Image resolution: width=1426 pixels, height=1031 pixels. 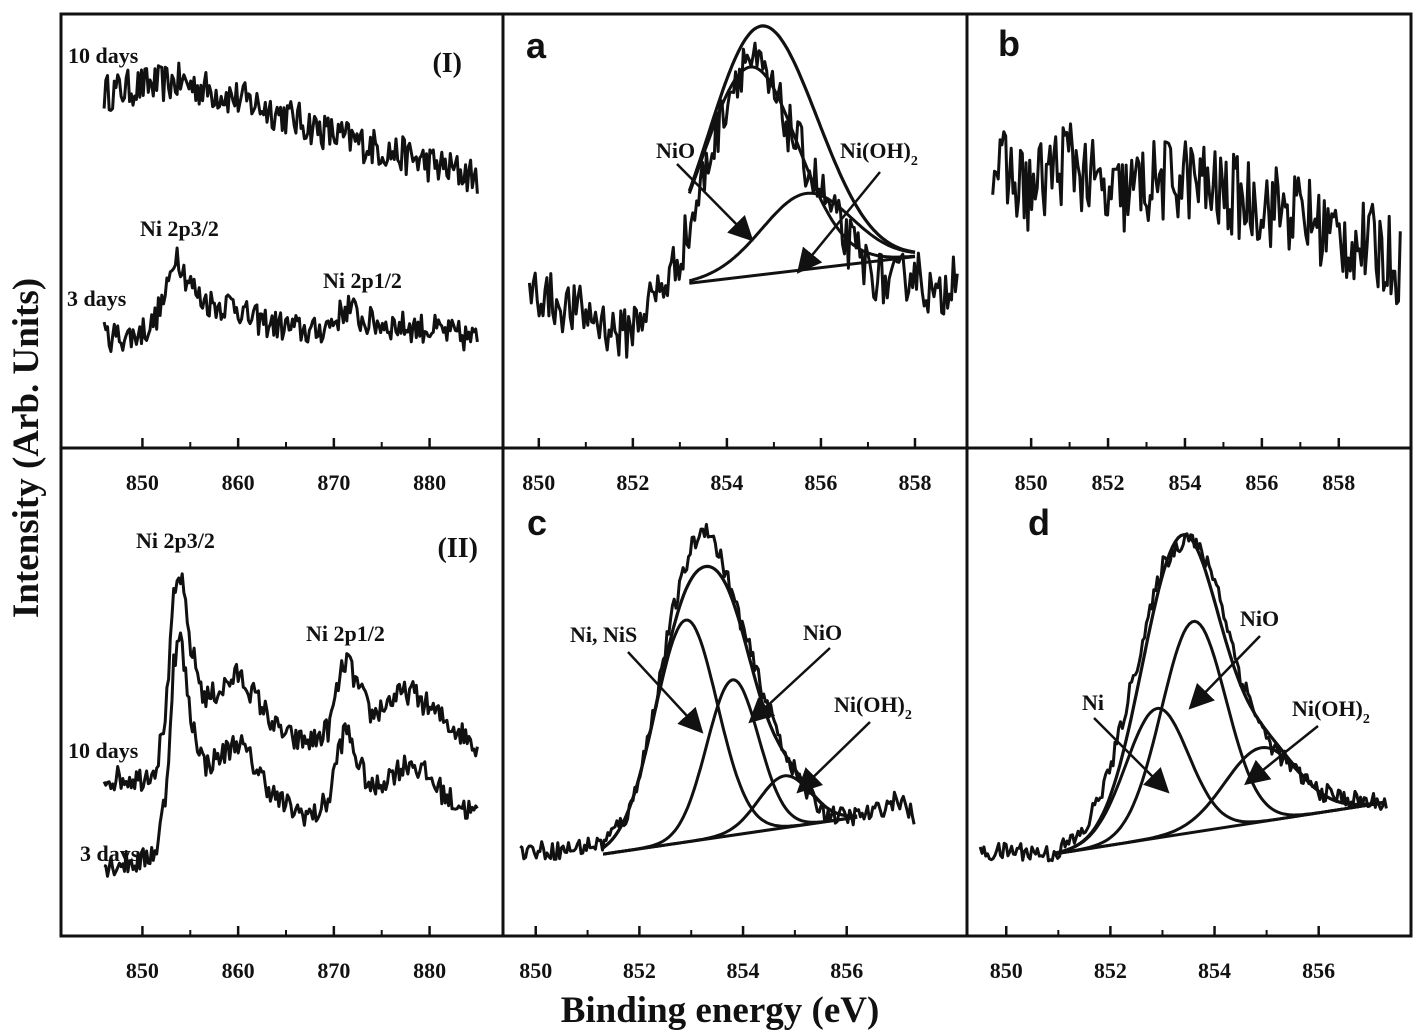 What do you see at coordinates (538, 482) in the screenshot?
I see `xtick-label-a-0: 850` at bounding box center [538, 482].